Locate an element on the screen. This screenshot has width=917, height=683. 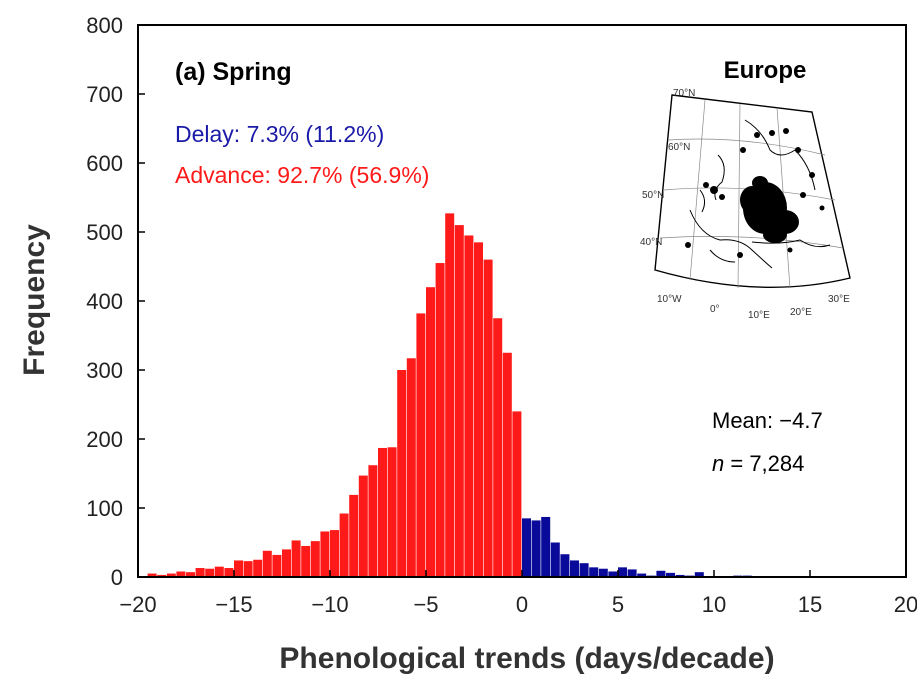
y-tick-label: 100 is located at coordinates (104, 508).